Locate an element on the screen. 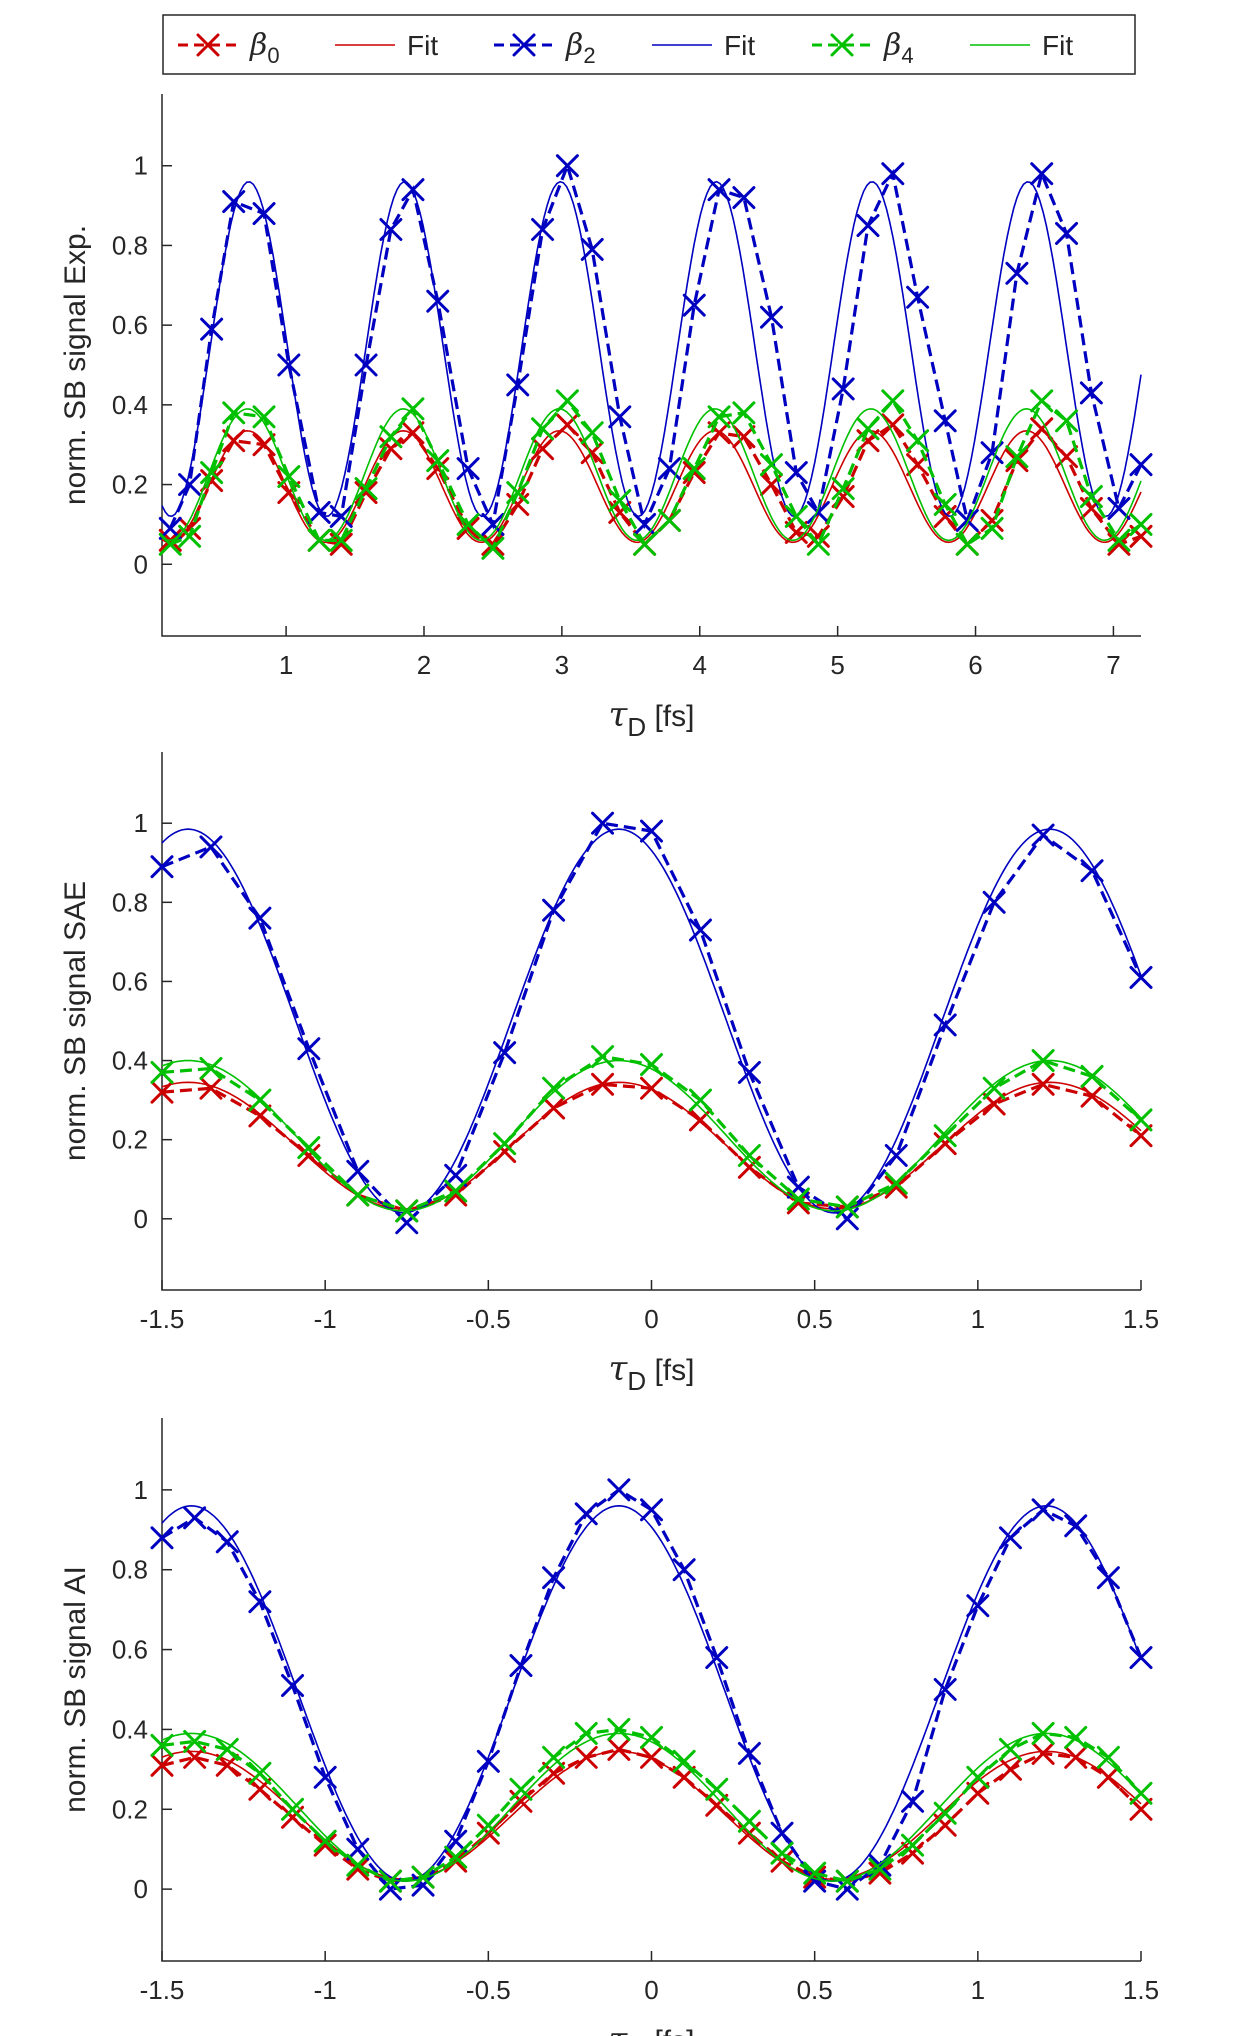 The image size is (1233, 2036). legend-label: β4 is located at coordinates (898, 48).